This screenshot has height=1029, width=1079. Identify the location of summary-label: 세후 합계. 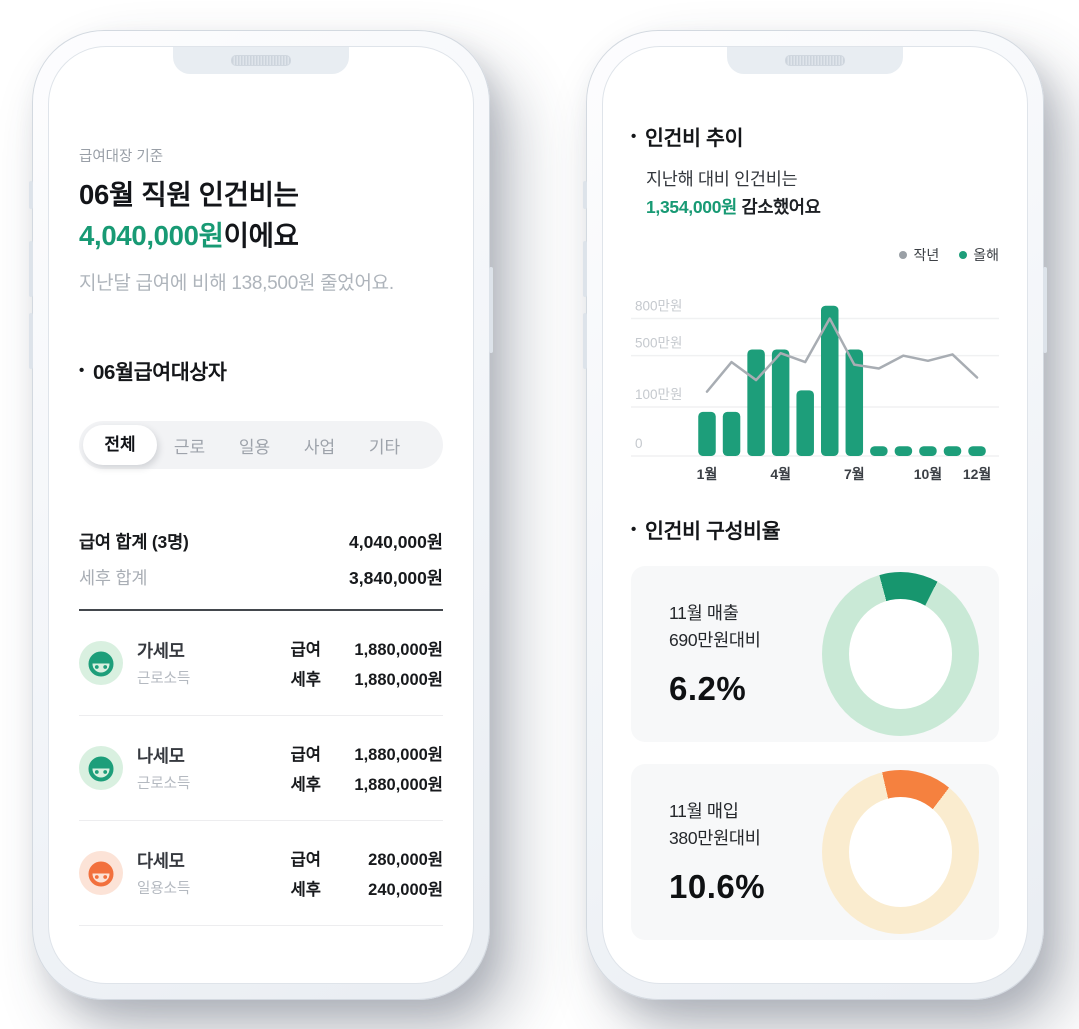
(113, 577).